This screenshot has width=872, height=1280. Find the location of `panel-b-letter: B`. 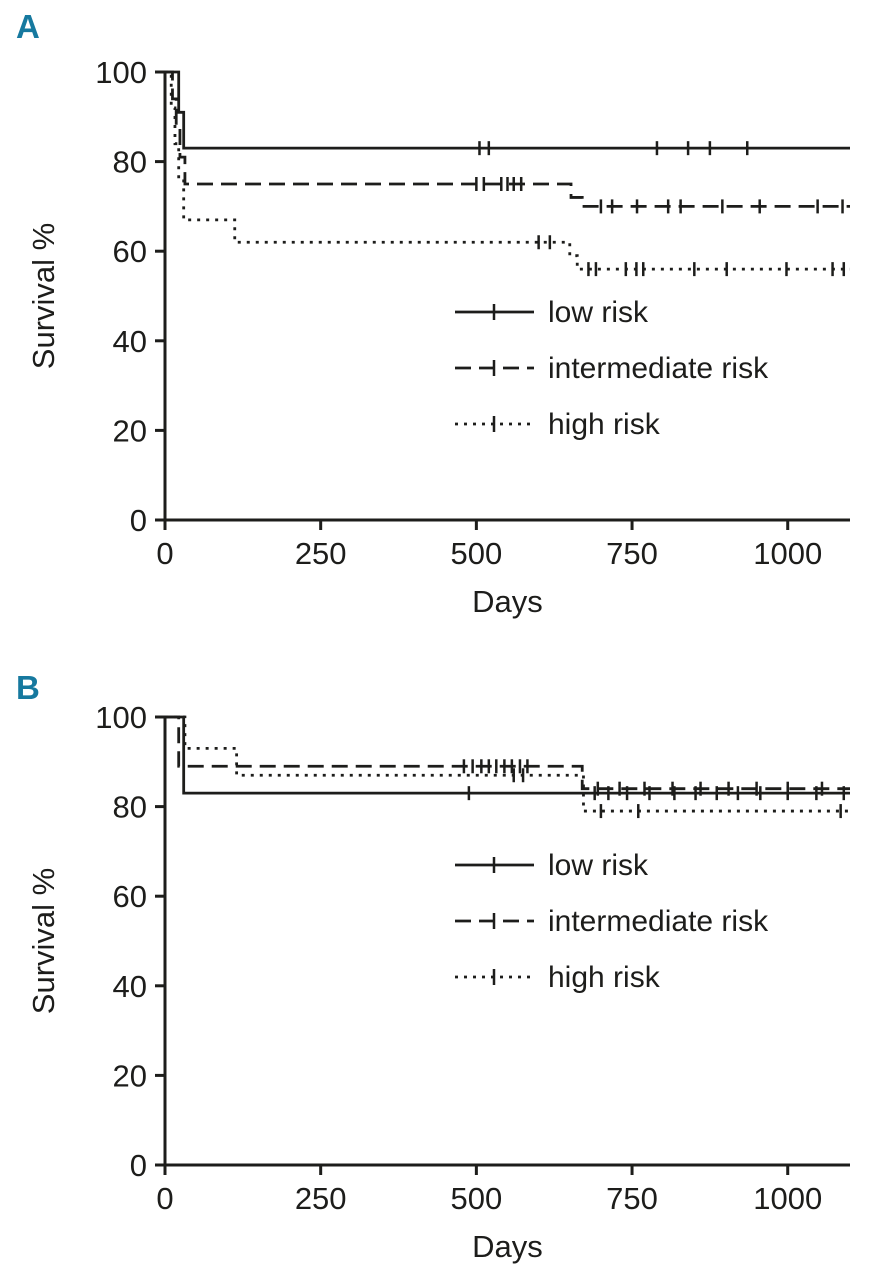

panel-b-letter: B is located at coordinates (28, 687).